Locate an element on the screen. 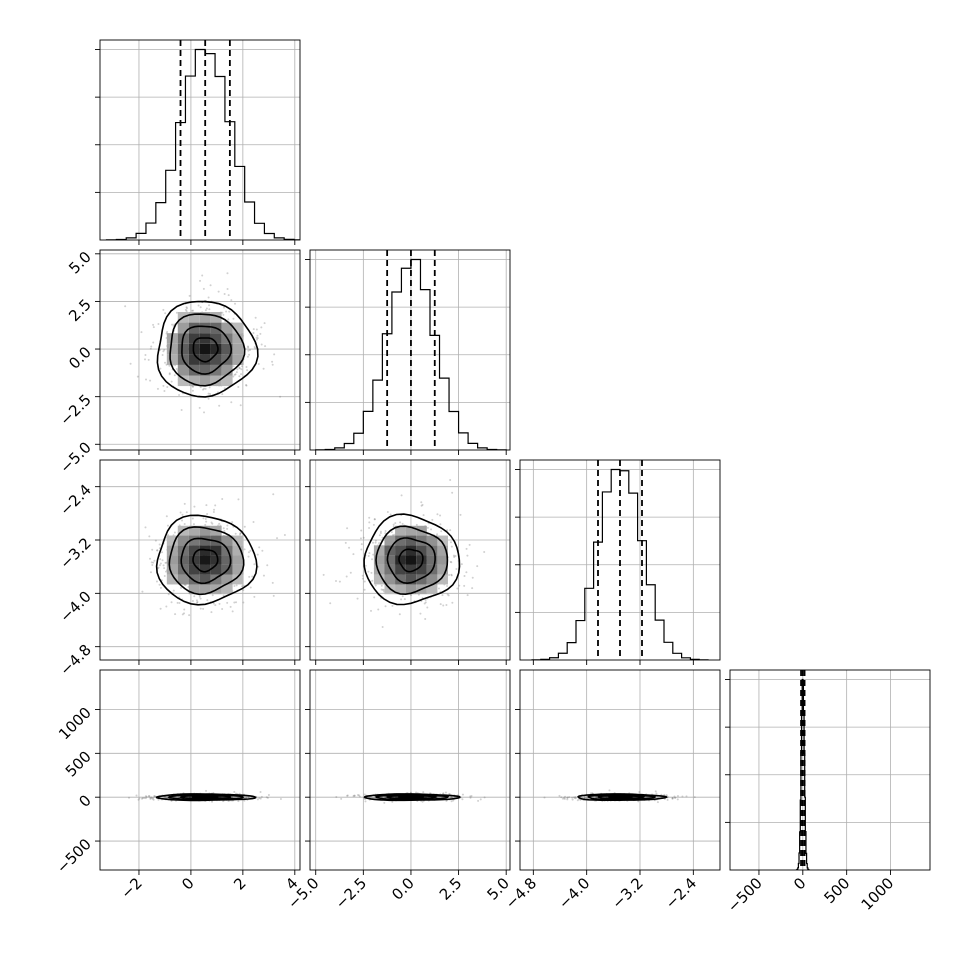  y-tick-label: 0 is located at coordinates (84, 800).